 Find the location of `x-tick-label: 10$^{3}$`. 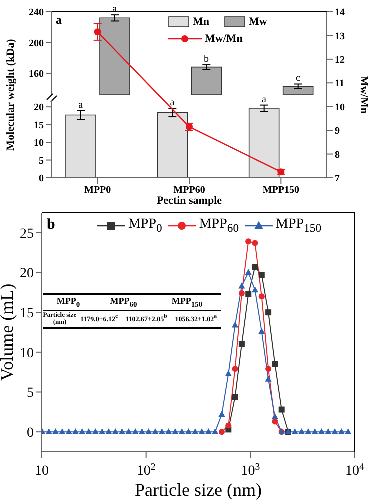

x-tick-label: 10$^{3}$ is located at coordinates (250, 470).